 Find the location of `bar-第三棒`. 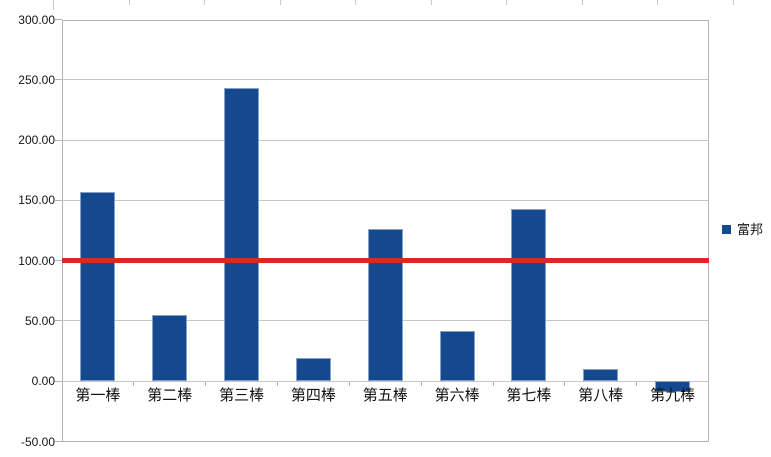

bar-第三棒 is located at coordinates (242, 235).